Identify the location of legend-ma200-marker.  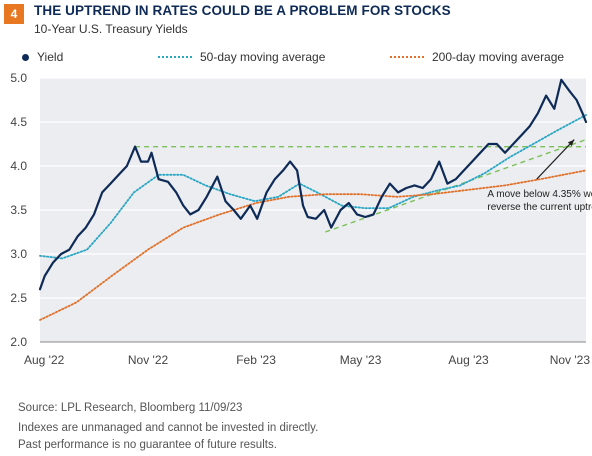
(407, 57).